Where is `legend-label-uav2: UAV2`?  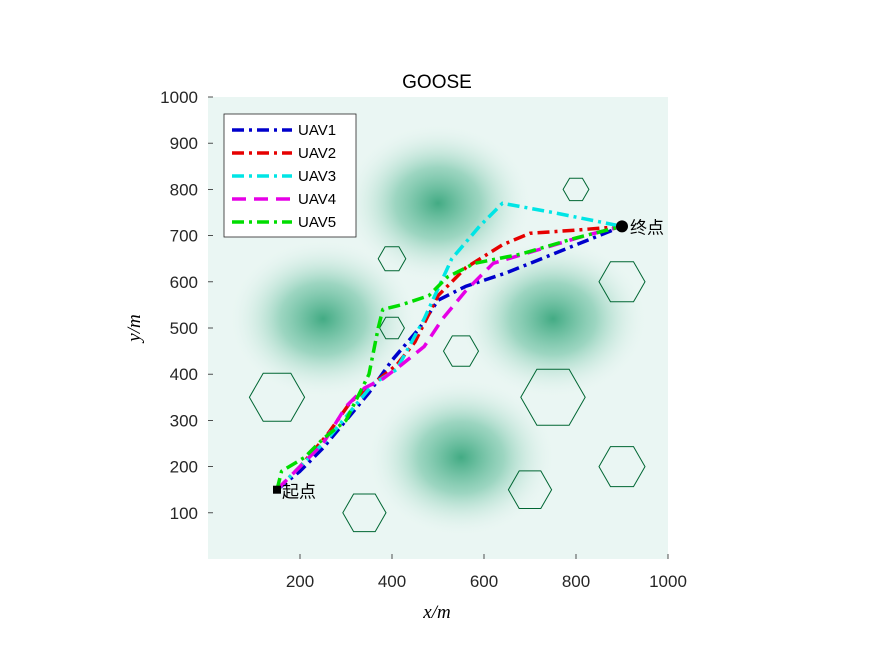
legend-label-uav2: UAV2 is located at coordinates (317, 153).